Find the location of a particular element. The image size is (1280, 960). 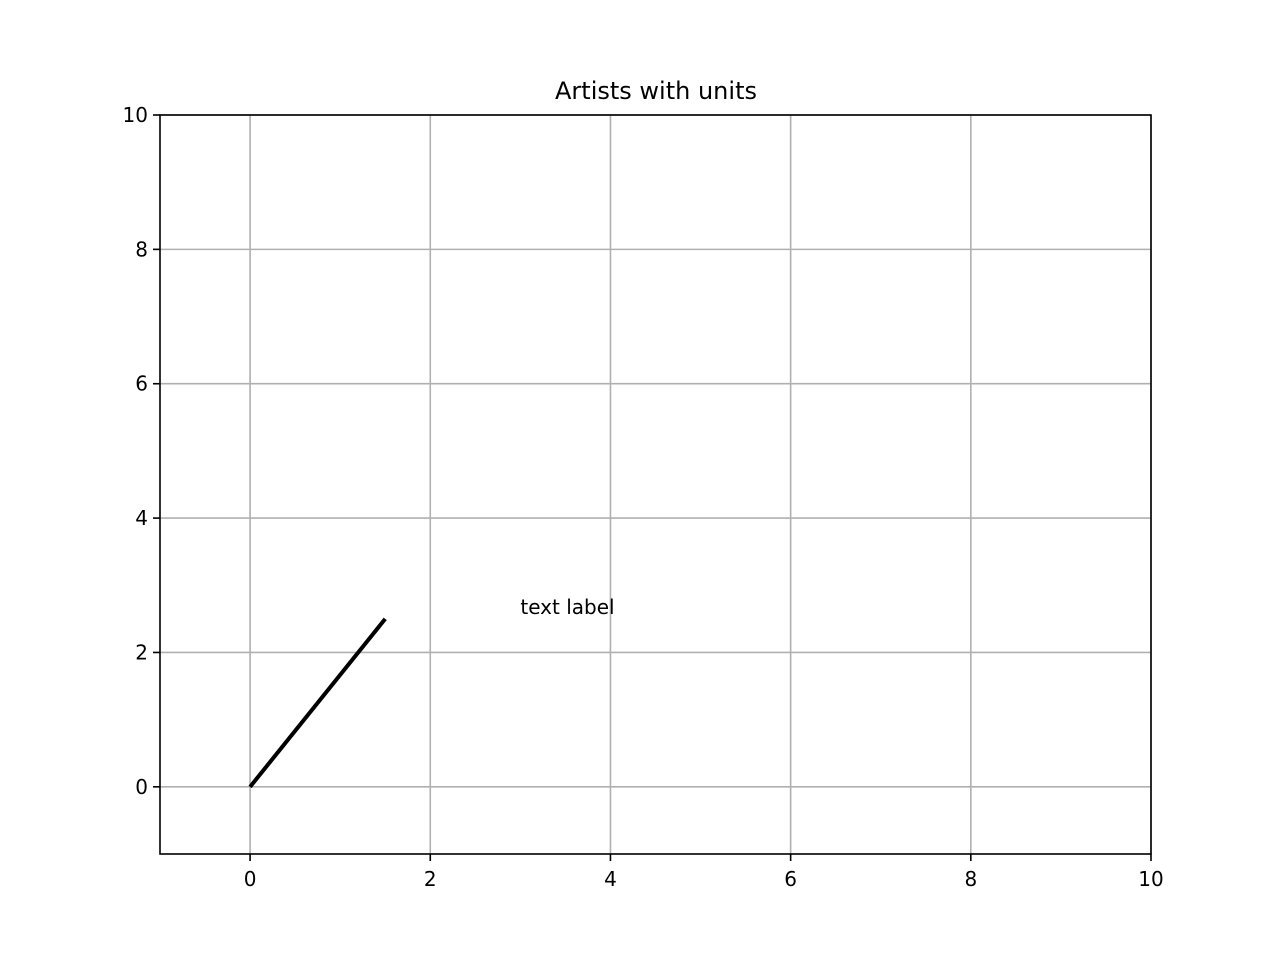

x-tick-label: 4 is located at coordinates (610, 879).